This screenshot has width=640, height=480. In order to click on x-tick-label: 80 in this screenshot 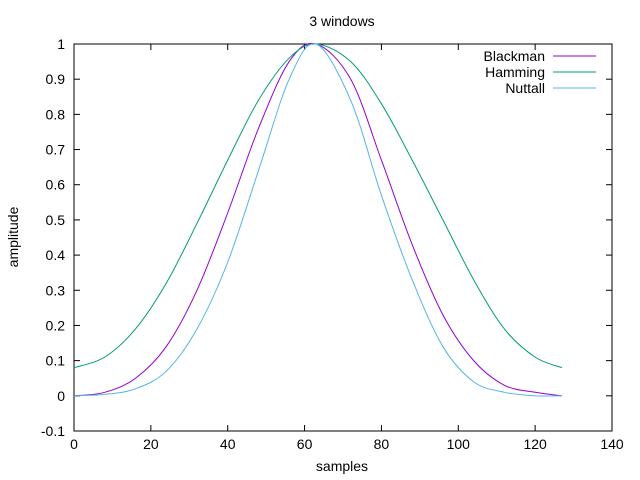, I will do `click(382, 444)`.